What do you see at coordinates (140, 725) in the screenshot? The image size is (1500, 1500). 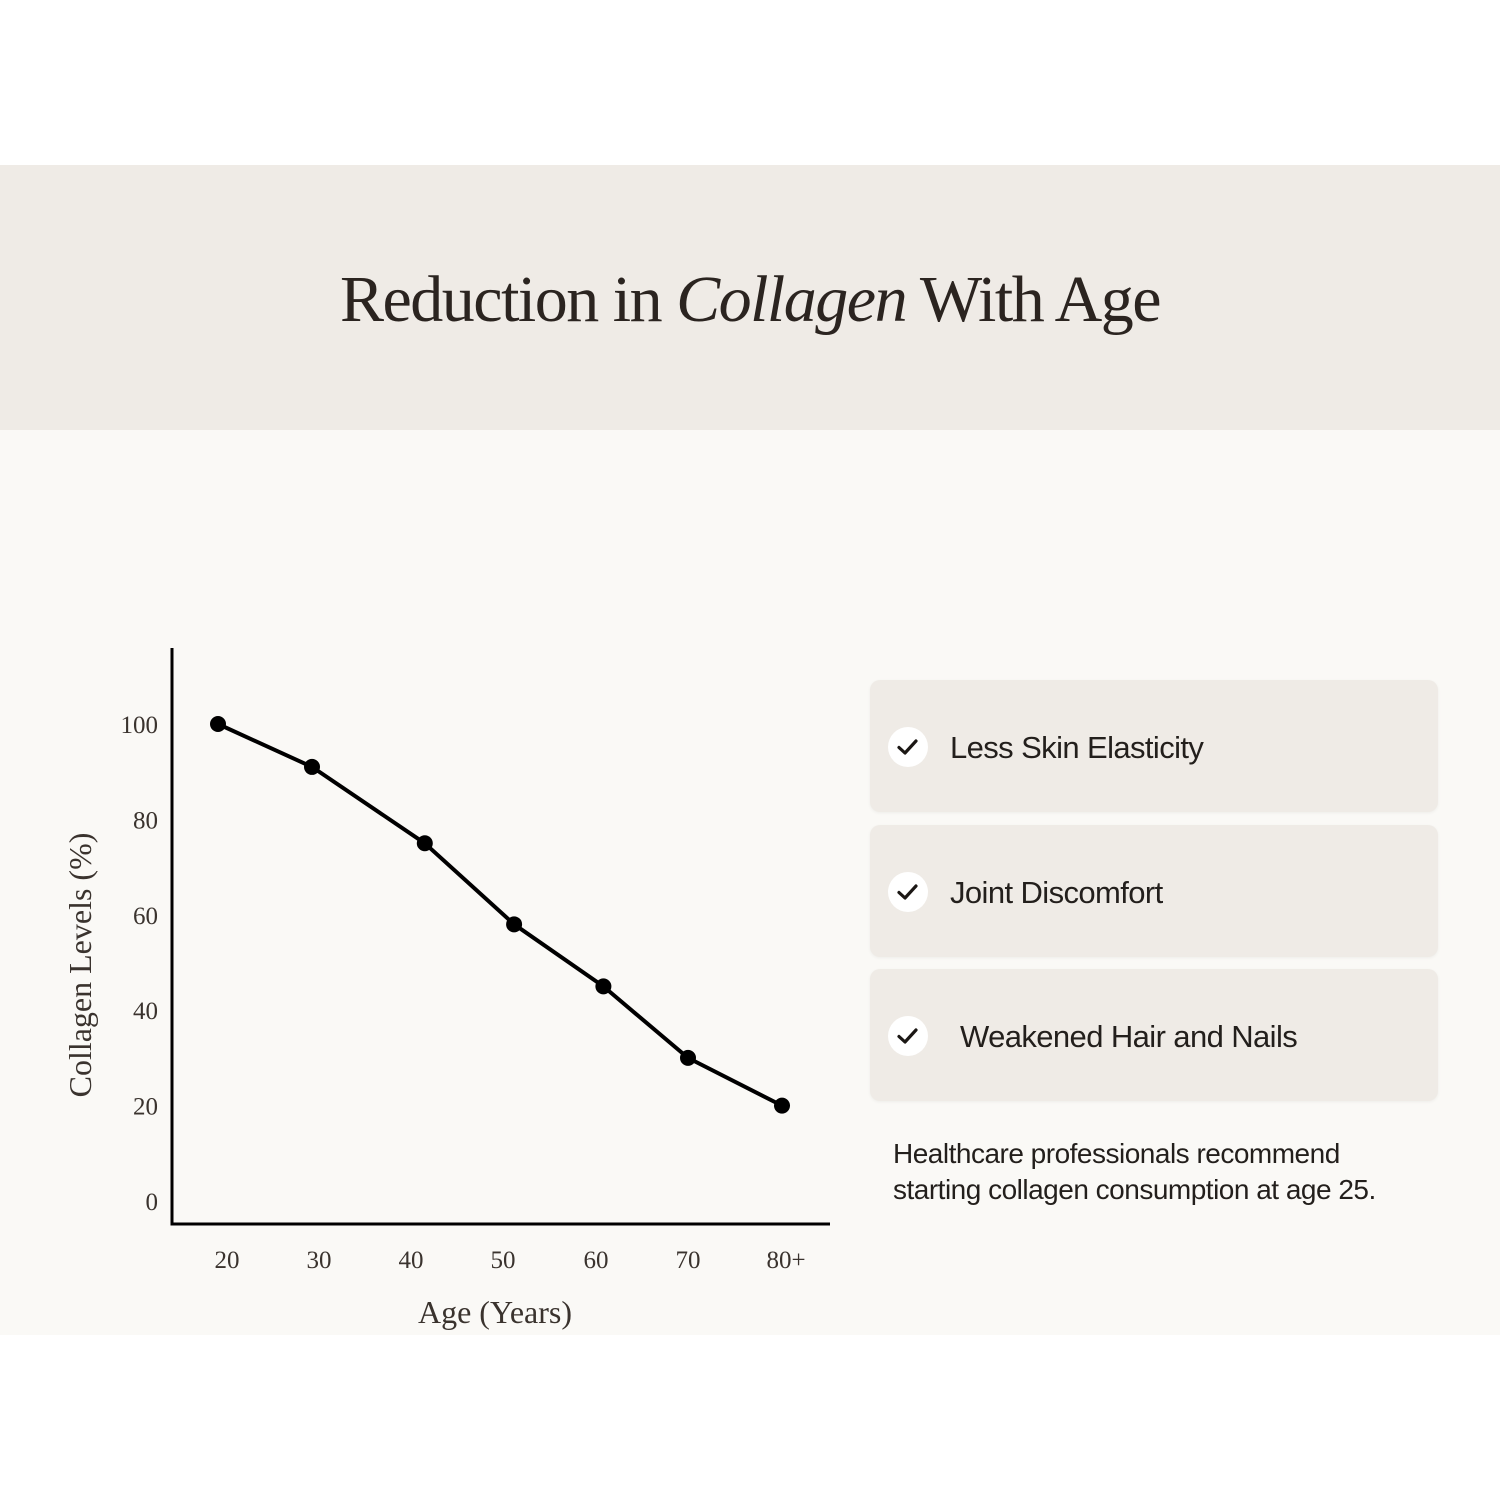 I see `y-tick-label: 100` at bounding box center [140, 725].